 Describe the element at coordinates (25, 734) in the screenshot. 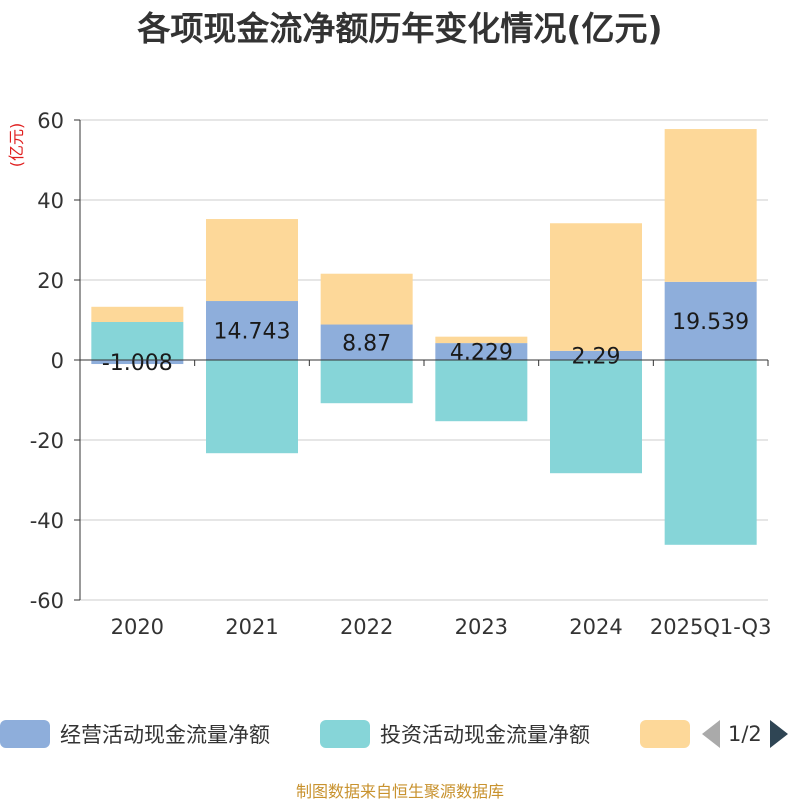

I see `legend-swatch-operating` at that location.